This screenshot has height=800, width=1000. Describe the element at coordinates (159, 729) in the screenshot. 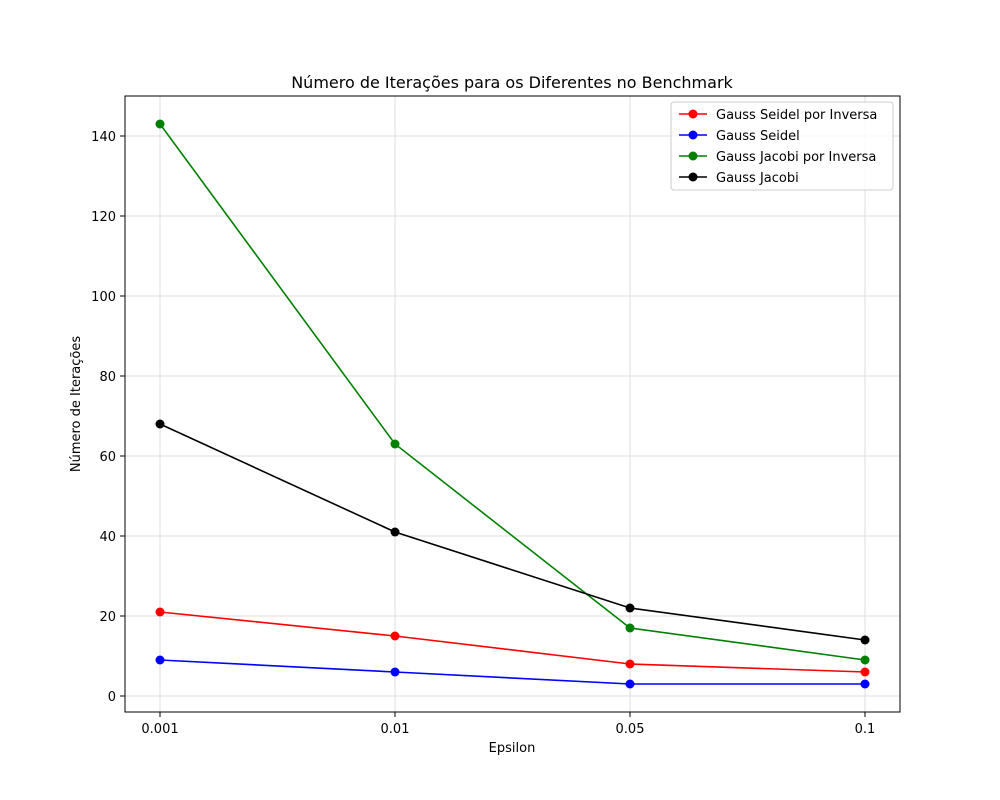

I see `x-tick-label: 0.001` at that location.